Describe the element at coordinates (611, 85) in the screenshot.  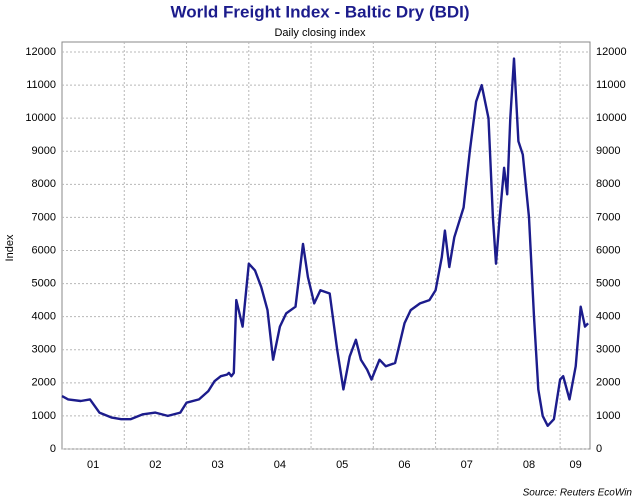
I see `y2-tick-label: 11000` at that location.